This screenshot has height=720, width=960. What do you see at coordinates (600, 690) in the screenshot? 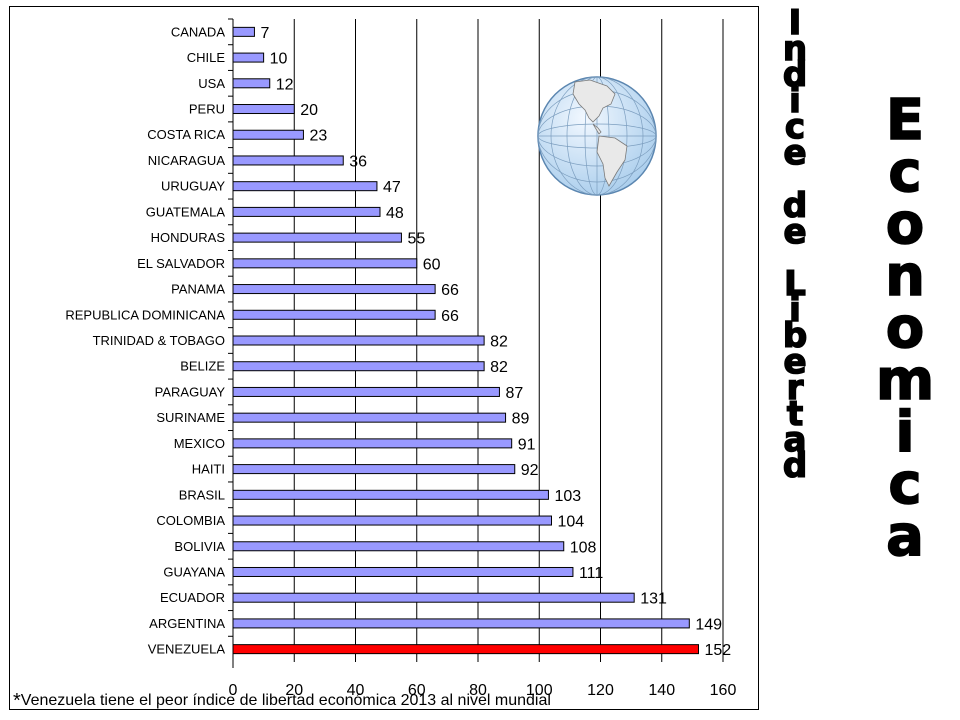
I see `x-tick-label: 120` at bounding box center [600, 690].